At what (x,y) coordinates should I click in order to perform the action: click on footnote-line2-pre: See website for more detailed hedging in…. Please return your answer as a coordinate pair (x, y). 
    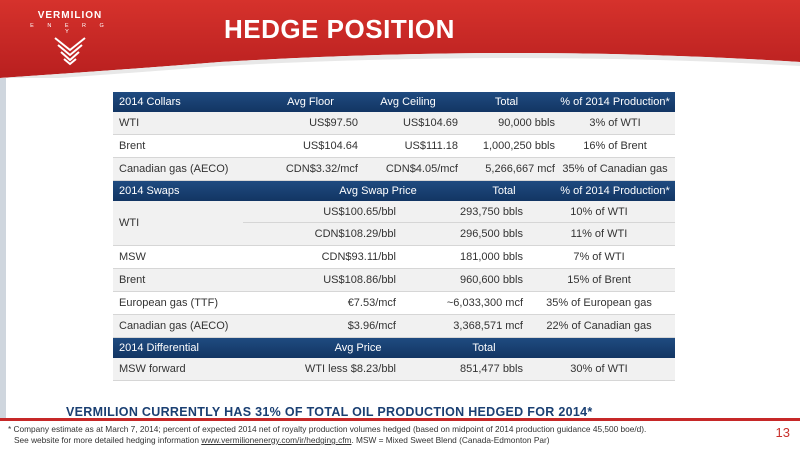
    Looking at the image, I should click on (108, 440).